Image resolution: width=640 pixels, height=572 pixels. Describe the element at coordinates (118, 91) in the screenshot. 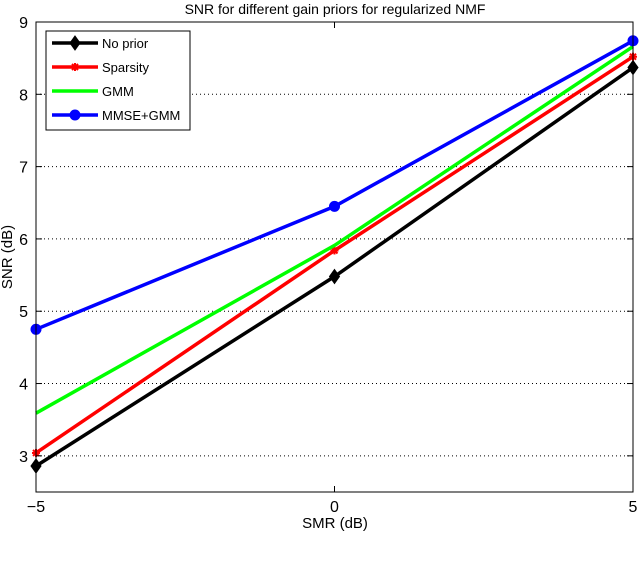

I see `legend-label-gmm: GMM` at that location.